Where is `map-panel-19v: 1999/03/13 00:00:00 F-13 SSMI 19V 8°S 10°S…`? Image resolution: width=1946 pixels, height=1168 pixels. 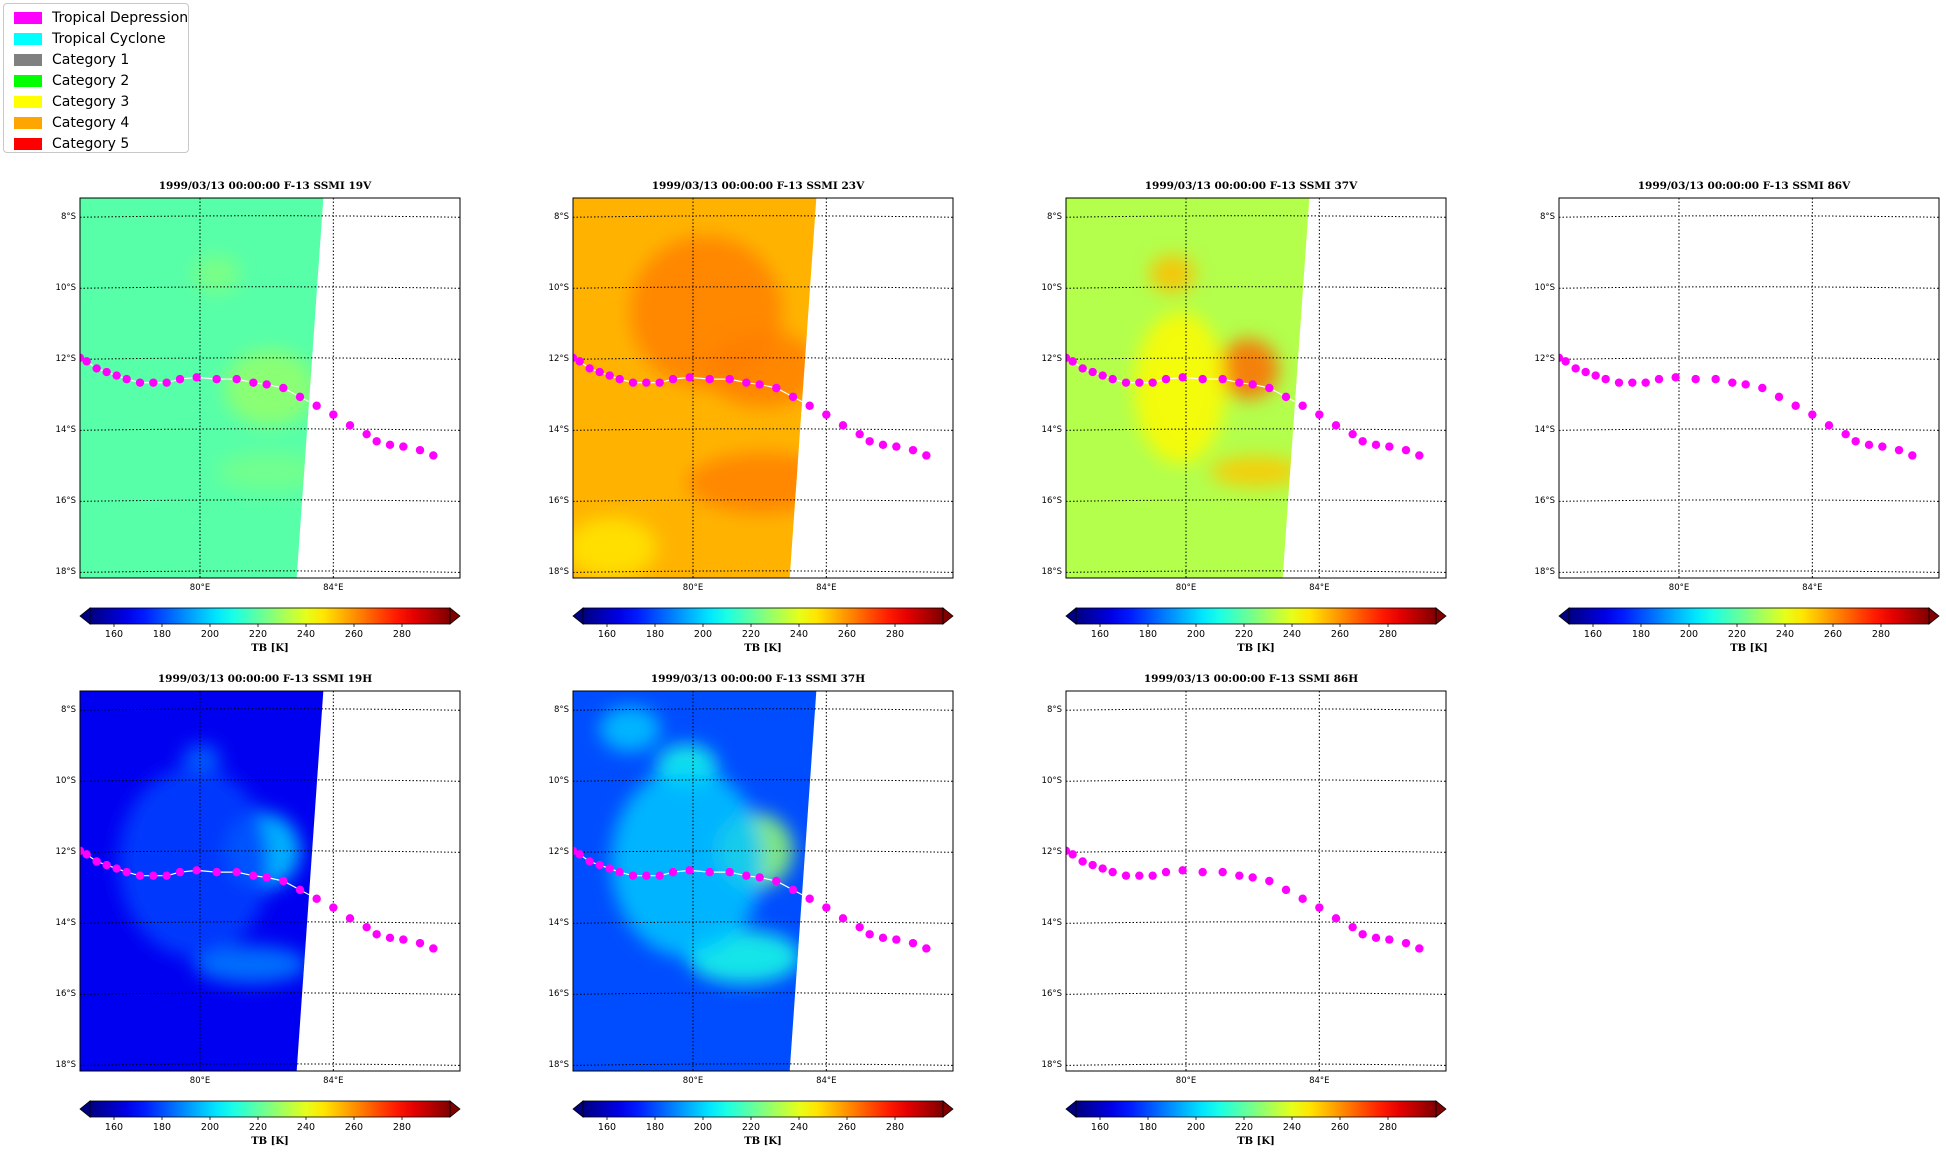 map-panel-19v: 1999/03/13 00:00:00 F-13 SSMI 19V 8°S 10°S… is located at coordinates (265, 427).